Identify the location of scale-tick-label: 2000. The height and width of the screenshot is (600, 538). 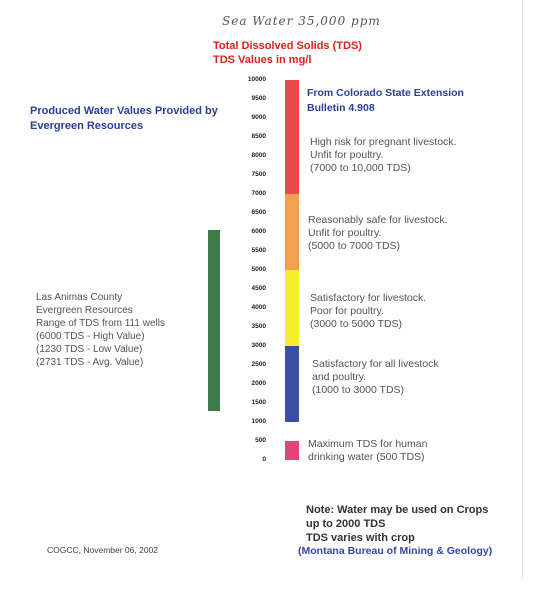
(258, 383).